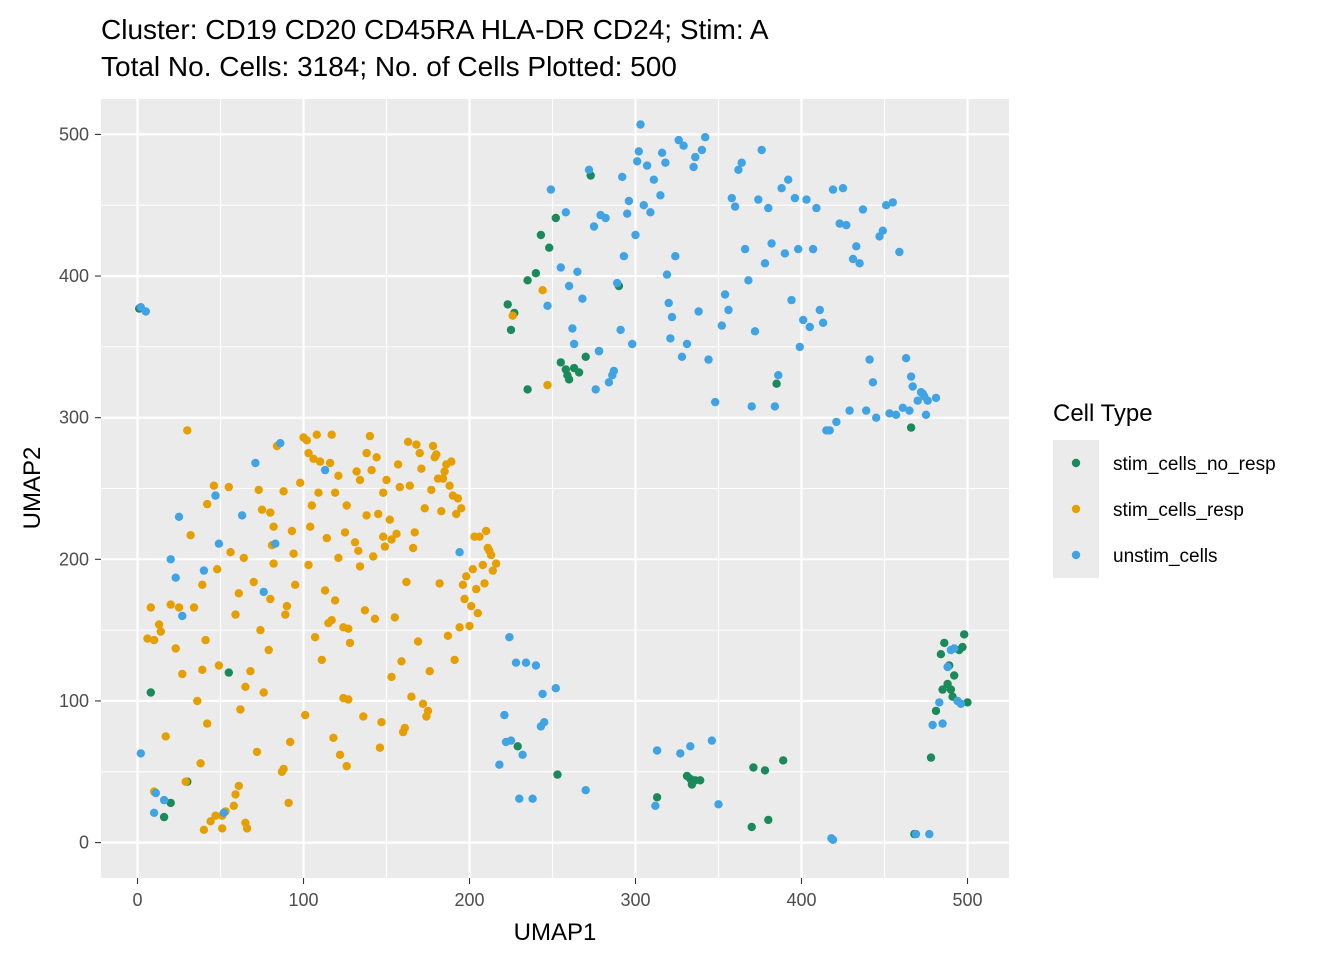  What do you see at coordinates (84, 843) in the screenshot?
I see `y-tick-label: 0` at bounding box center [84, 843].